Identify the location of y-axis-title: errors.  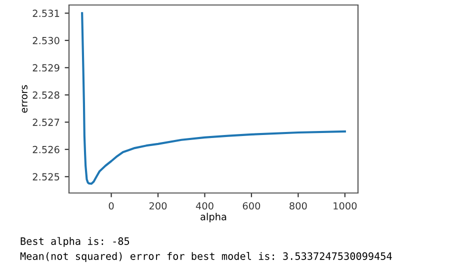
(25, 99).